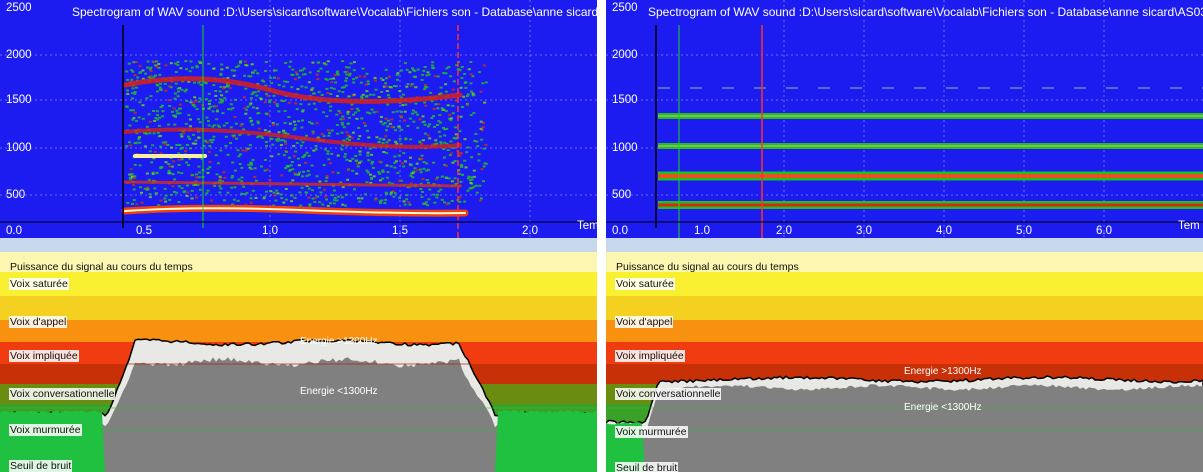 The image size is (1203, 472). What do you see at coordinates (298, 405) in the screenshot?
I see `energy-curves-left` at bounding box center [298, 405].